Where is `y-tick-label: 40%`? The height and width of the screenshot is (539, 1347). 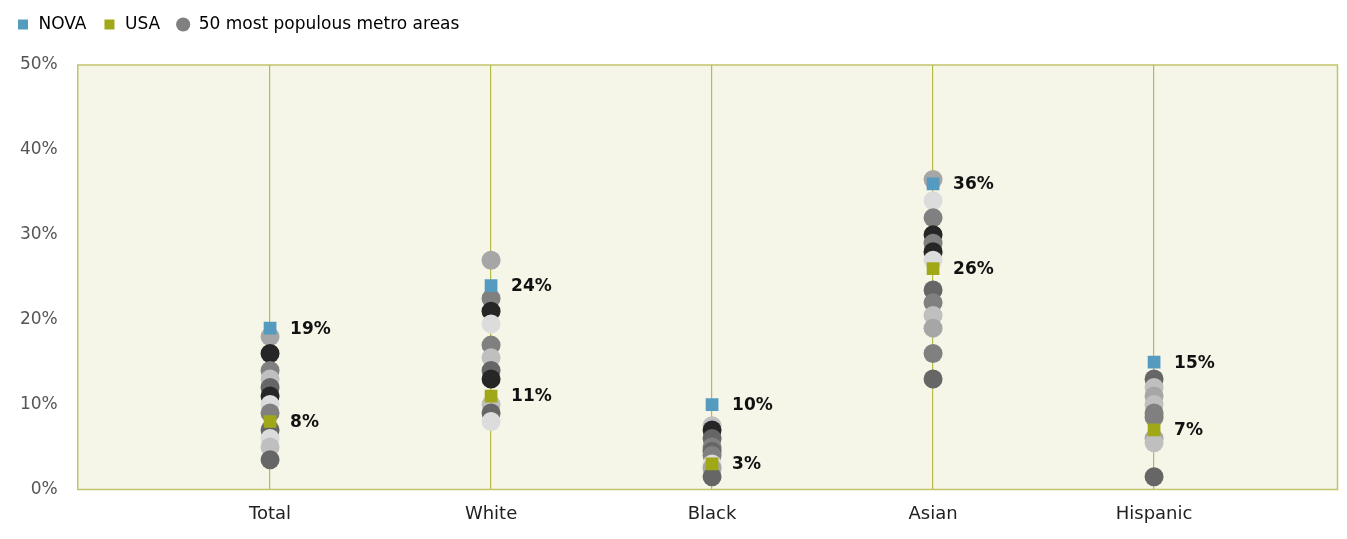
y-tick-label: 40% is located at coordinates (38, 148).